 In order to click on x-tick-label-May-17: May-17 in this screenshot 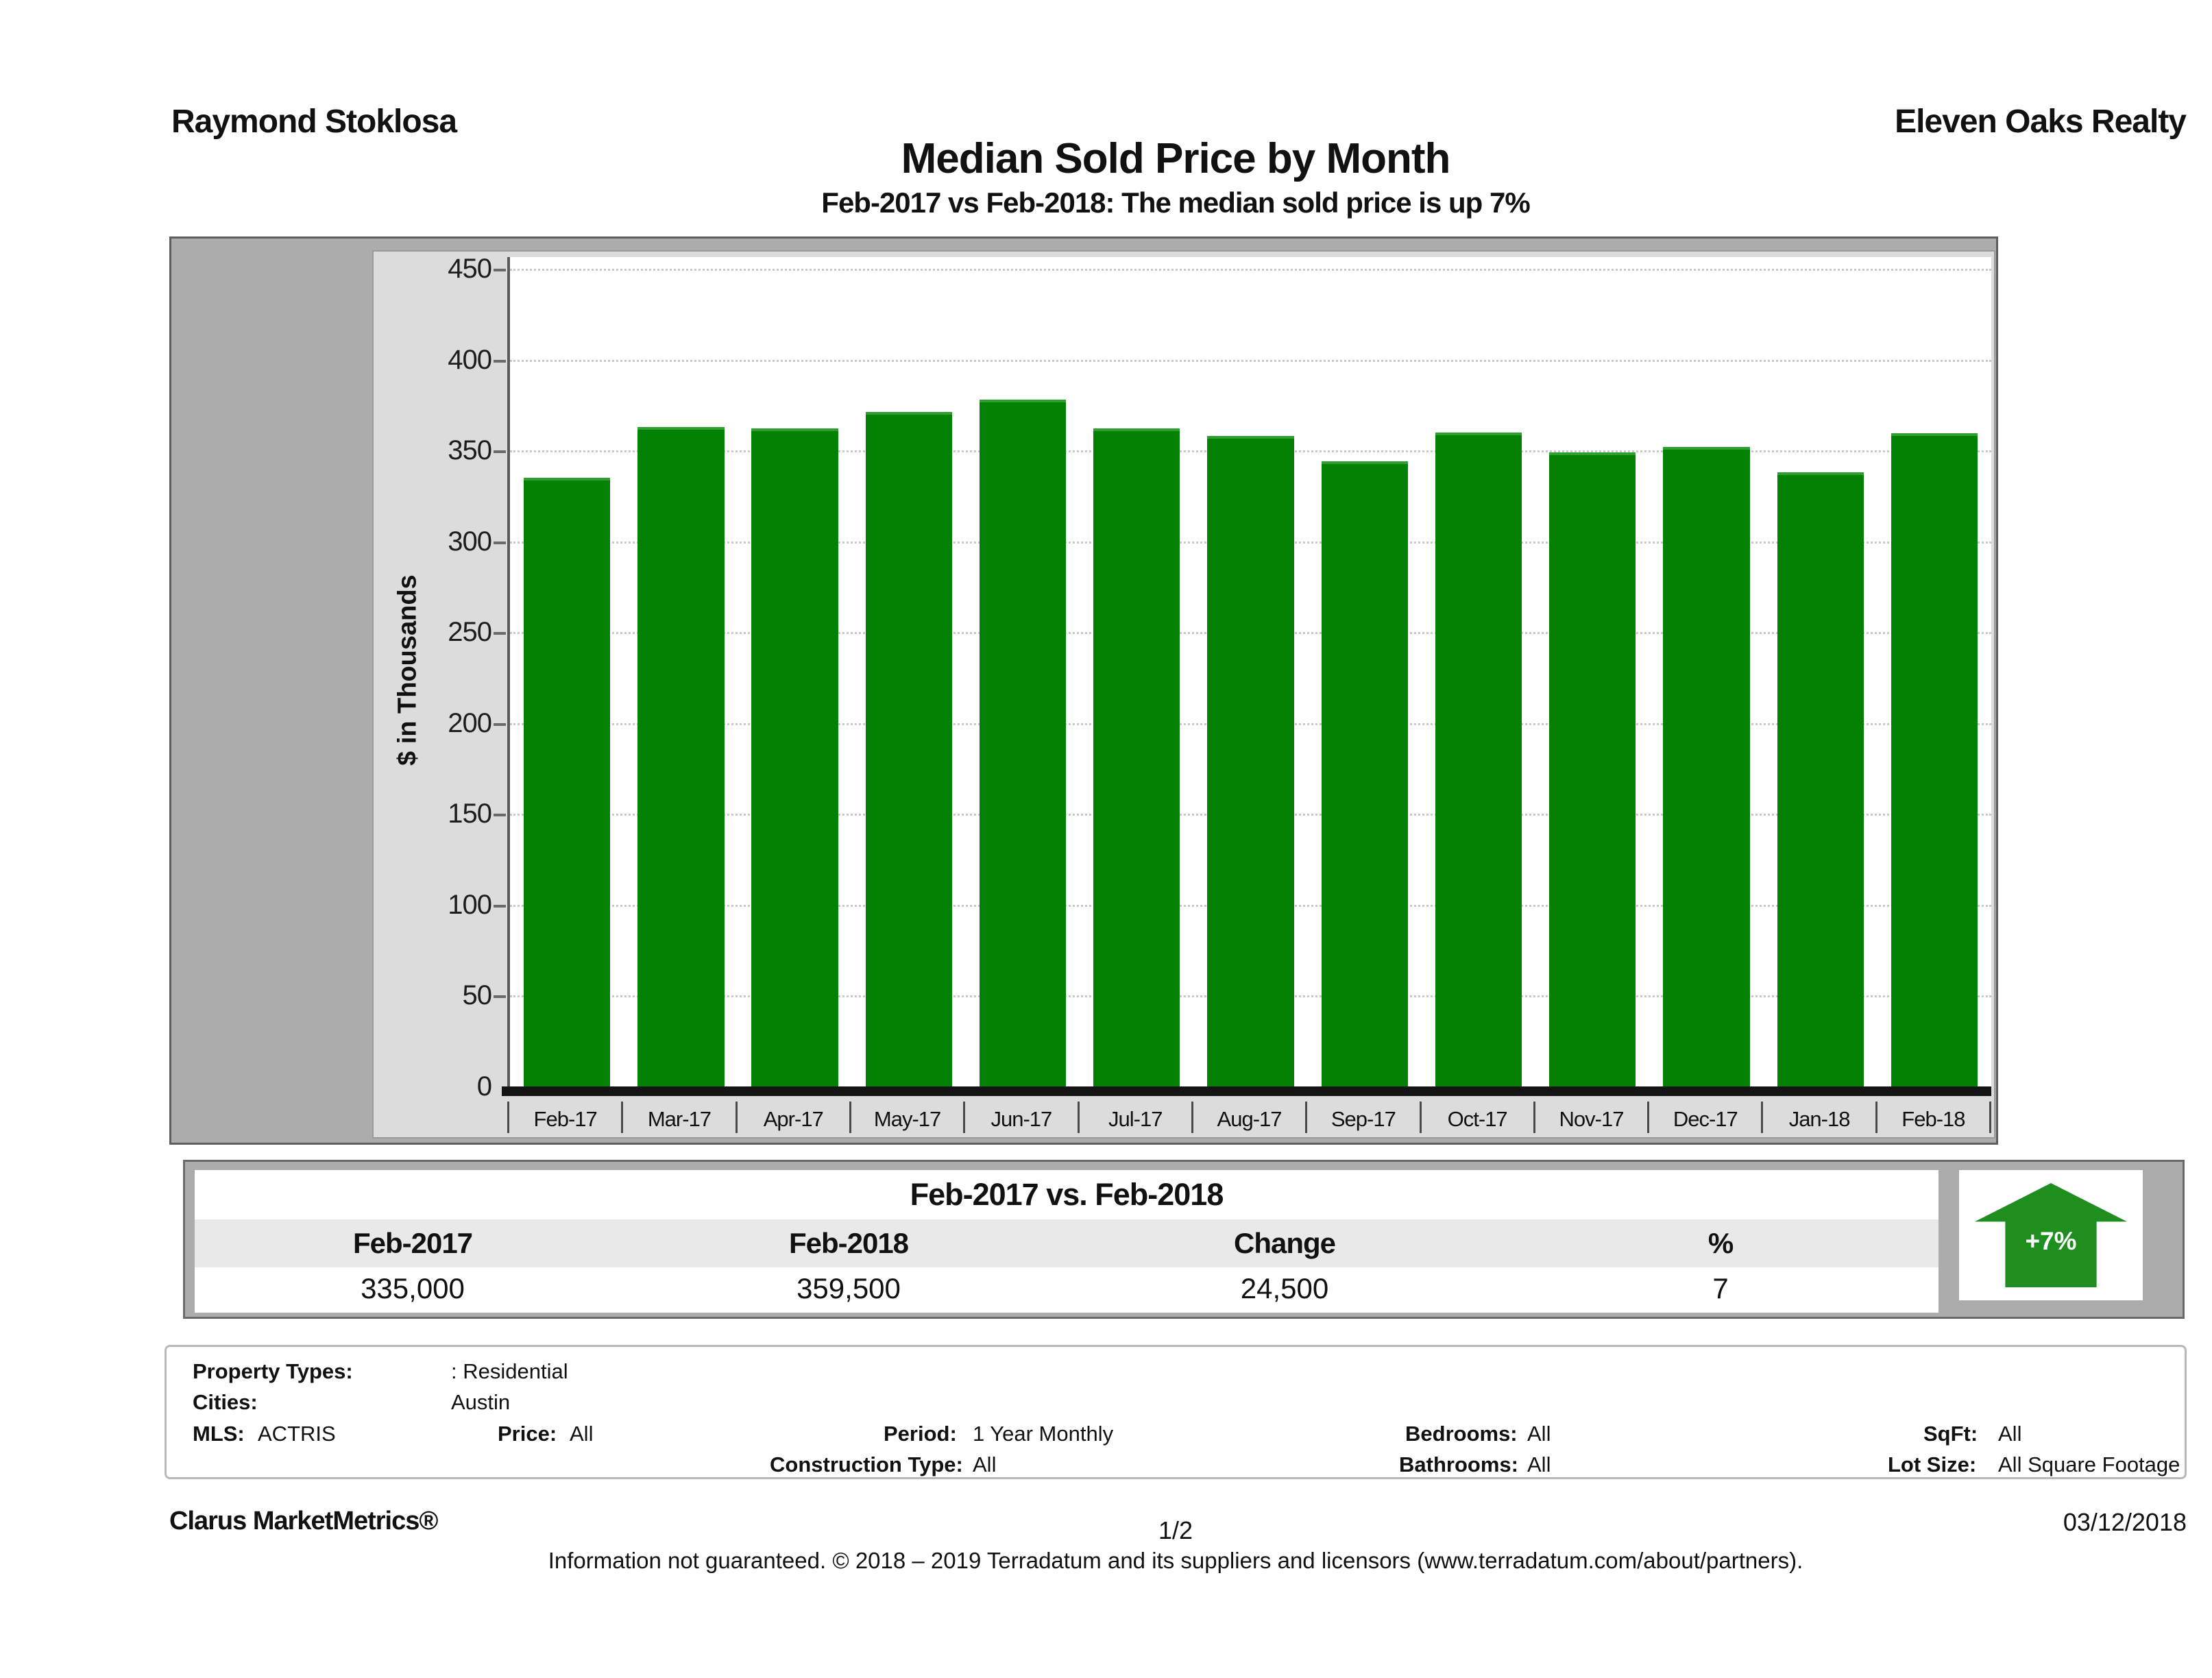, I will do `click(906, 1117)`.